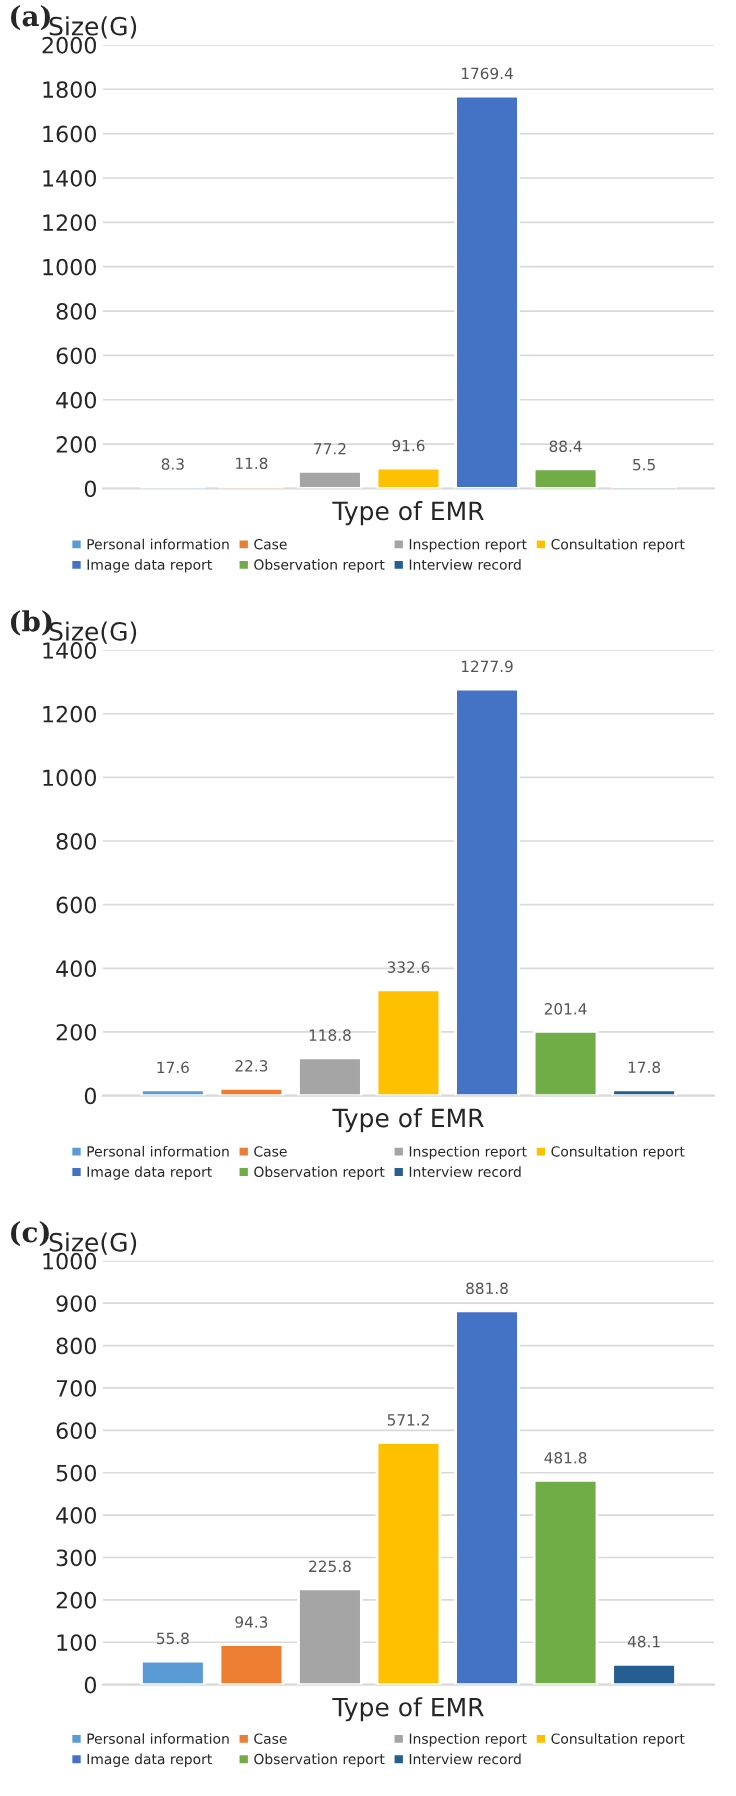 The image size is (736, 1796). What do you see at coordinates (76, 1303) in the screenshot?
I see `y-tick-label: 900` at bounding box center [76, 1303].